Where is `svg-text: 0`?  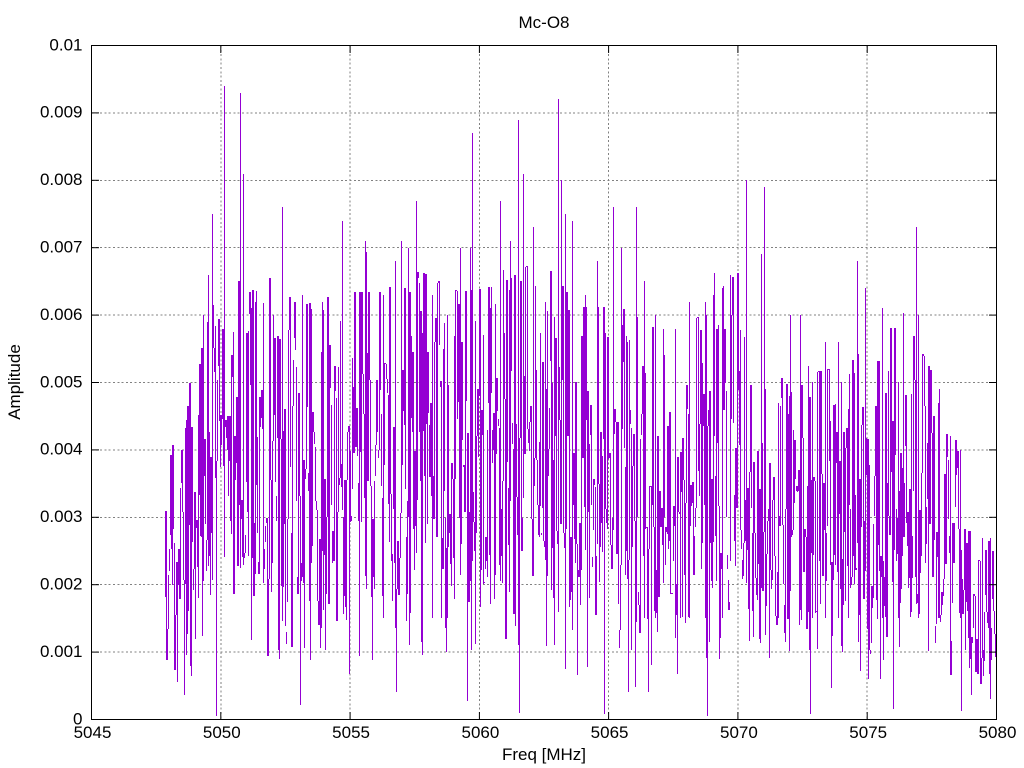 svg-text: 0 is located at coordinates (77, 718).